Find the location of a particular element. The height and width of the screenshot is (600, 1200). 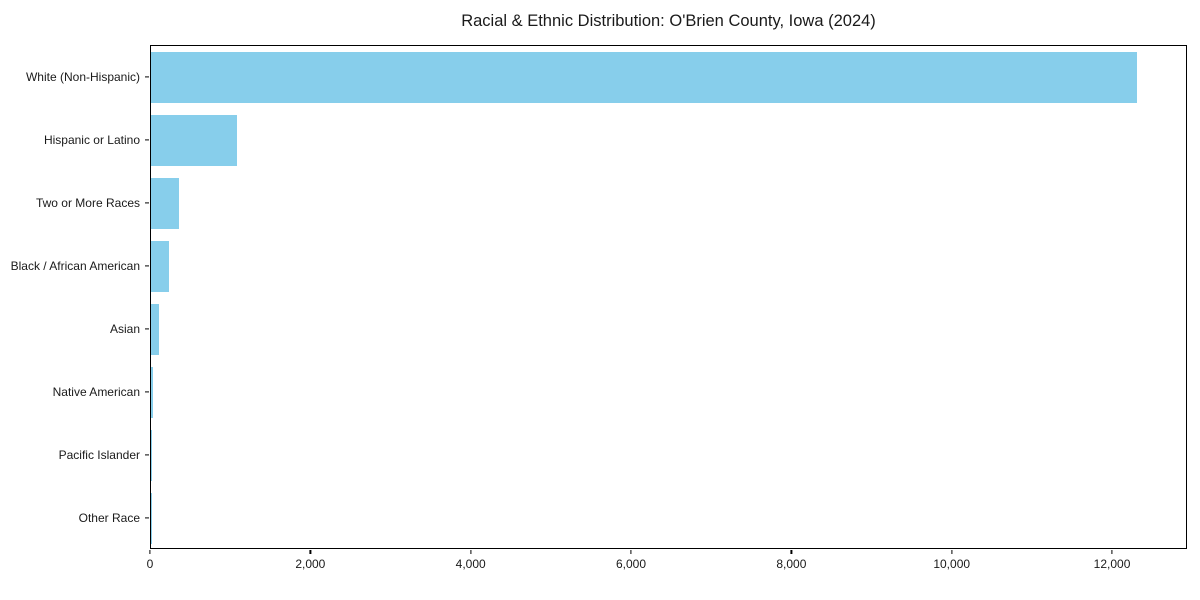

y-tick-label-asian: Asian is located at coordinates (124, 328).